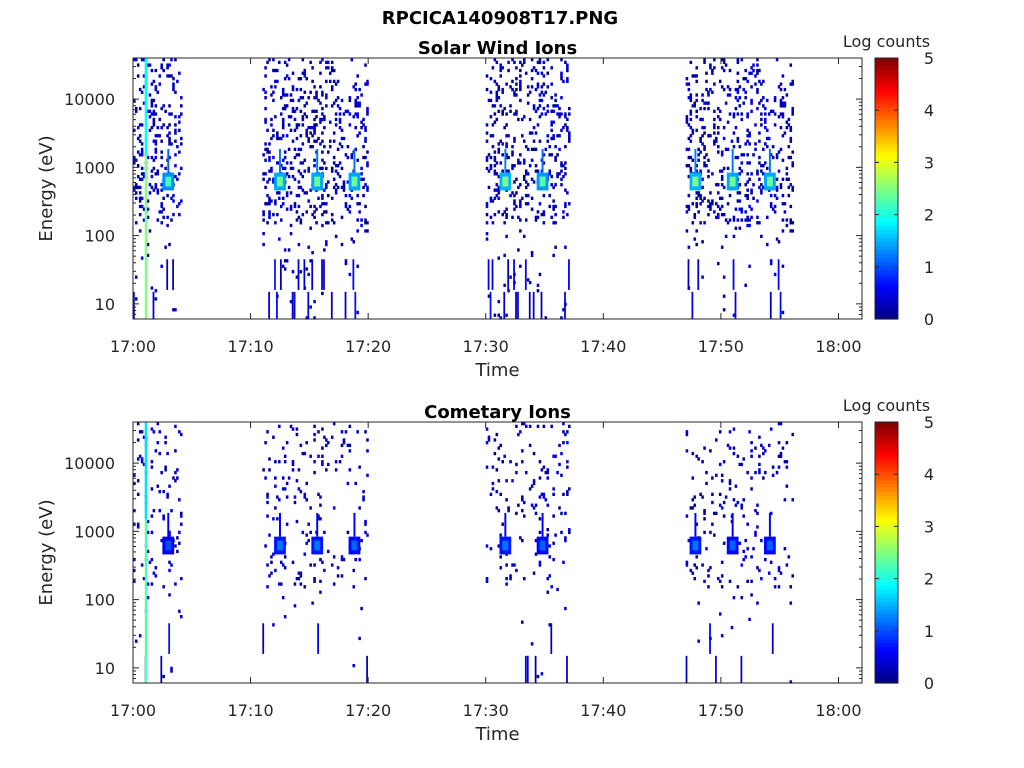 Image resolution: width=1024 pixels, height=768 pixels. What do you see at coordinates (929, 267) in the screenshot?
I see `colorbar-tick-label: 1` at bounding box center [929, 267].